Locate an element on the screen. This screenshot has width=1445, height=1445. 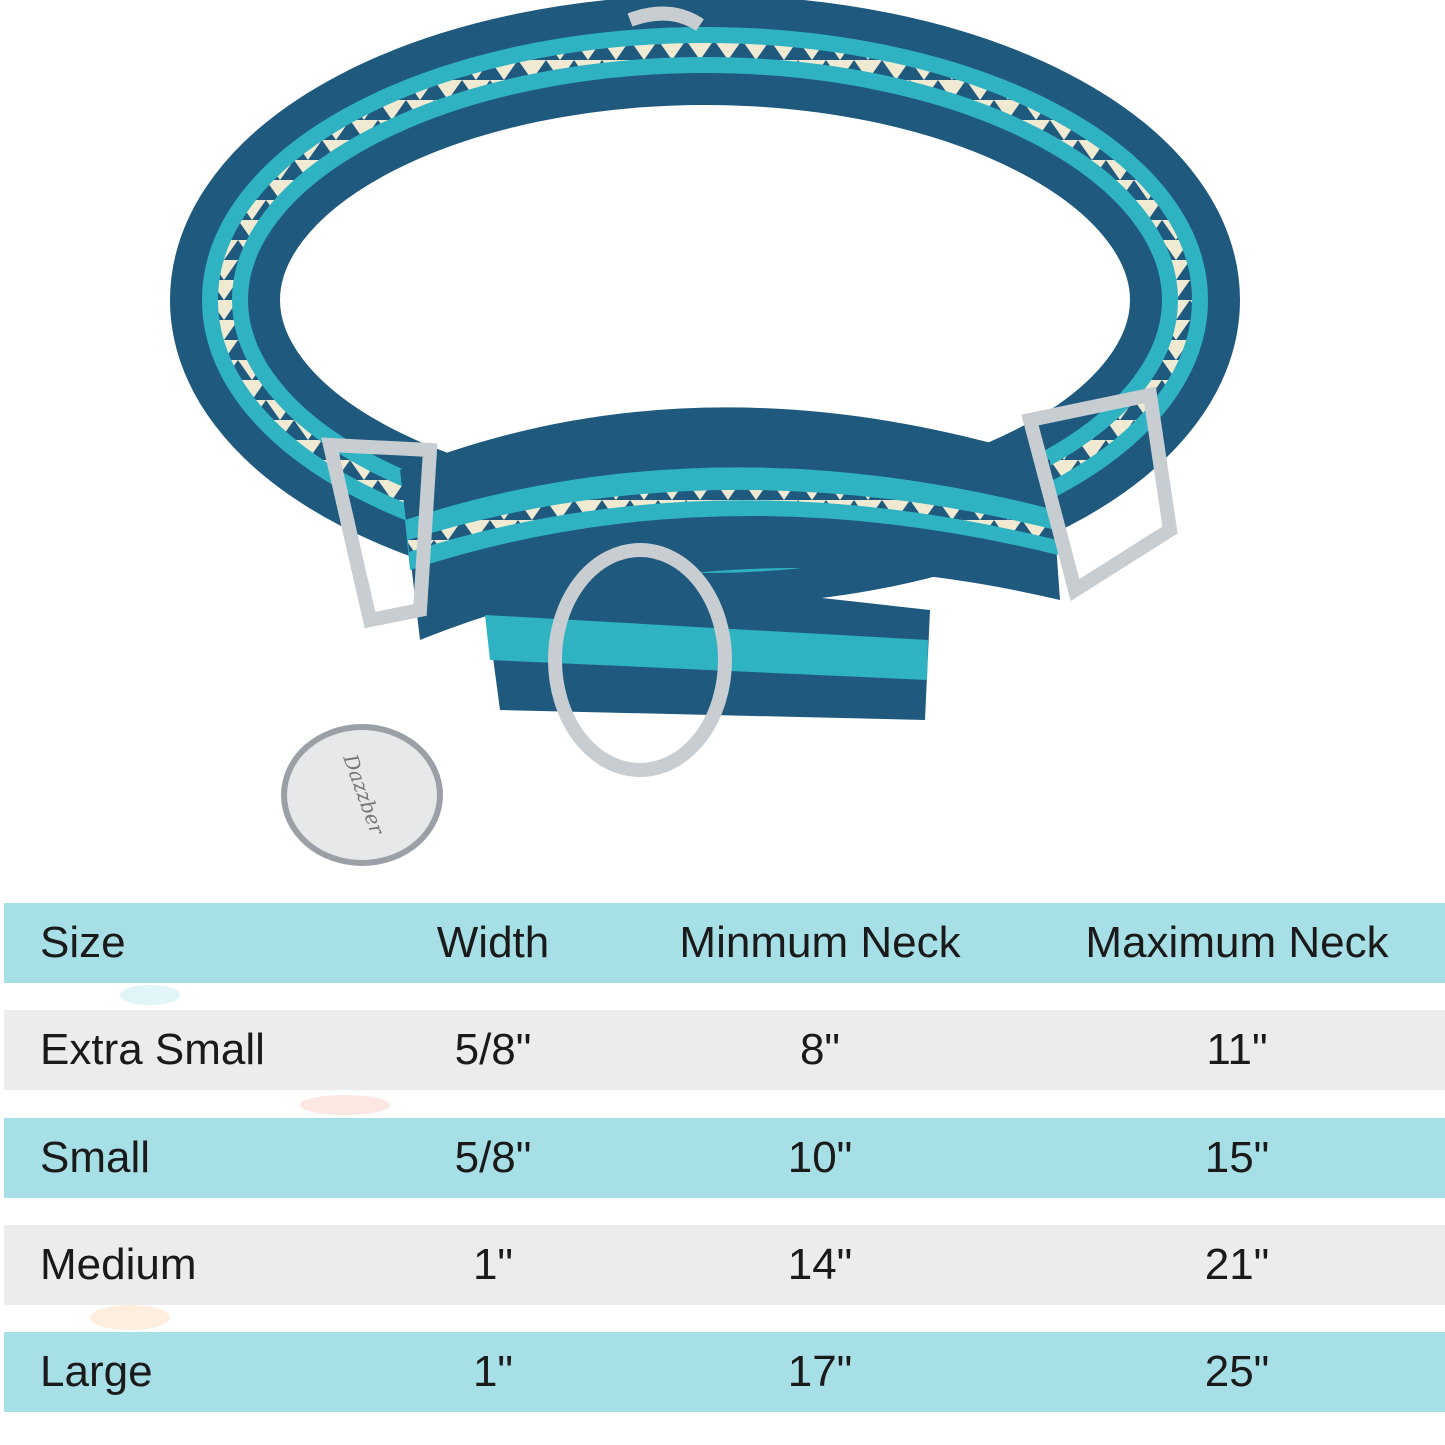
header-size: Size is located at coordinates (83, 942).